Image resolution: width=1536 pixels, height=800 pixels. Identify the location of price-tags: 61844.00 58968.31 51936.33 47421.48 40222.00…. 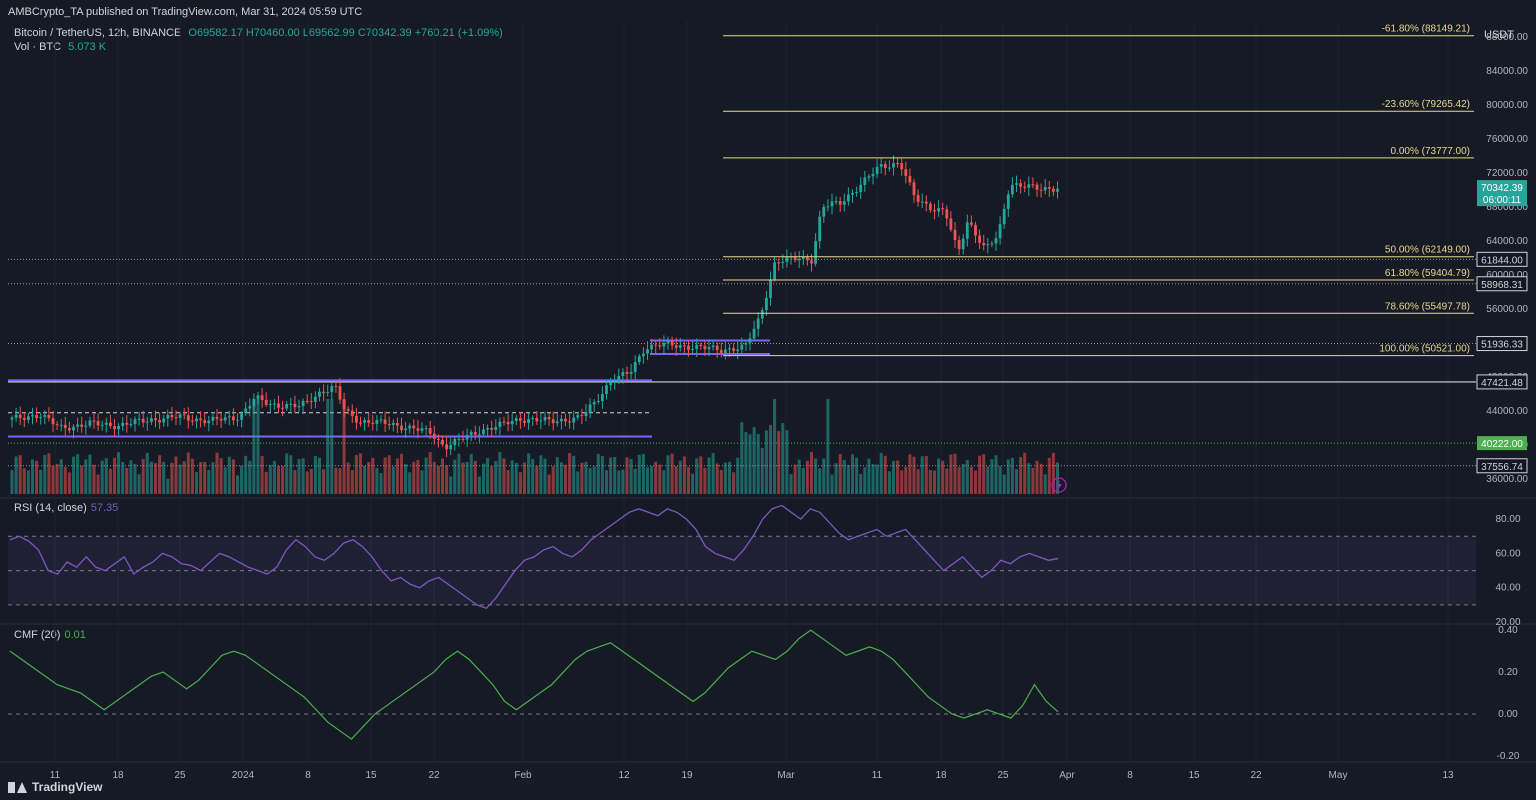
(1502, 327).